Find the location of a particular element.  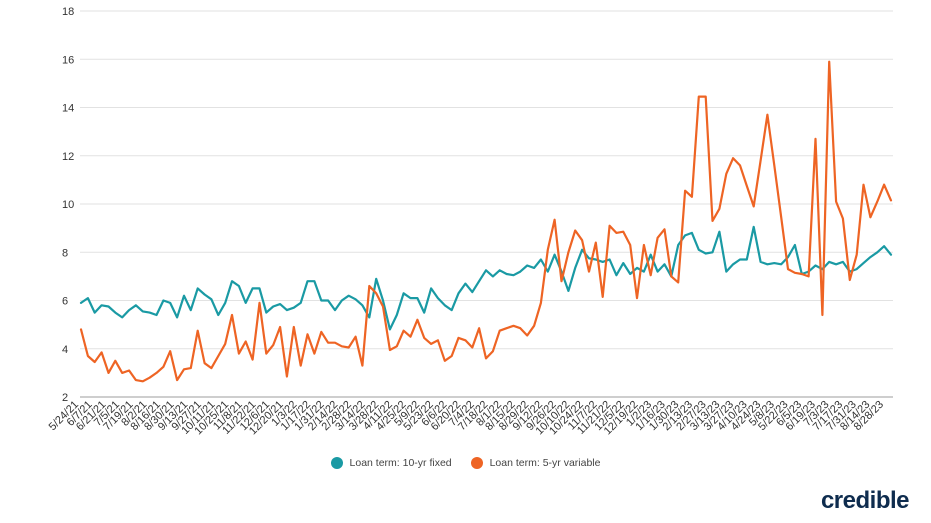

legend-swatch-5yr-variable is located at coordinates (476, 463).